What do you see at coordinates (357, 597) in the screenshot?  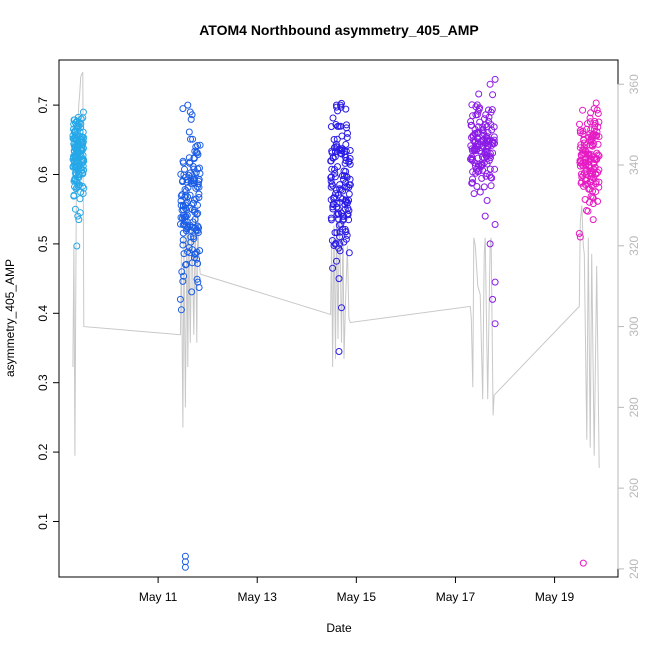 I see `x-tick-label: May 15` at bounding box center [357, 597].